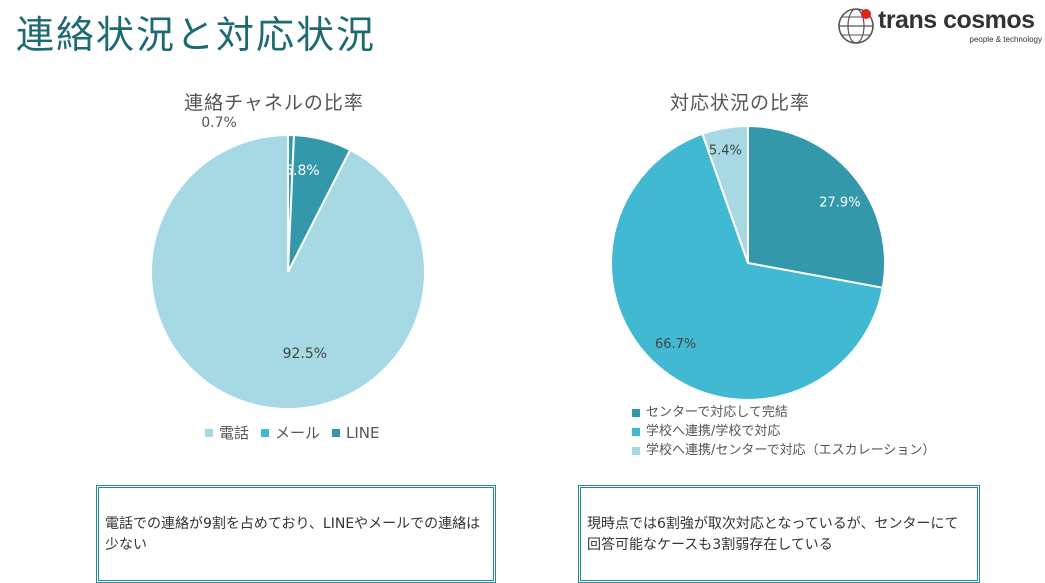 This screenshot has height=583, width=1045. What do you see at coordinates (196, 35) in the screenshot?
I see `page-title: 連絡状況と対応状況` at bounding box center [196, 35].